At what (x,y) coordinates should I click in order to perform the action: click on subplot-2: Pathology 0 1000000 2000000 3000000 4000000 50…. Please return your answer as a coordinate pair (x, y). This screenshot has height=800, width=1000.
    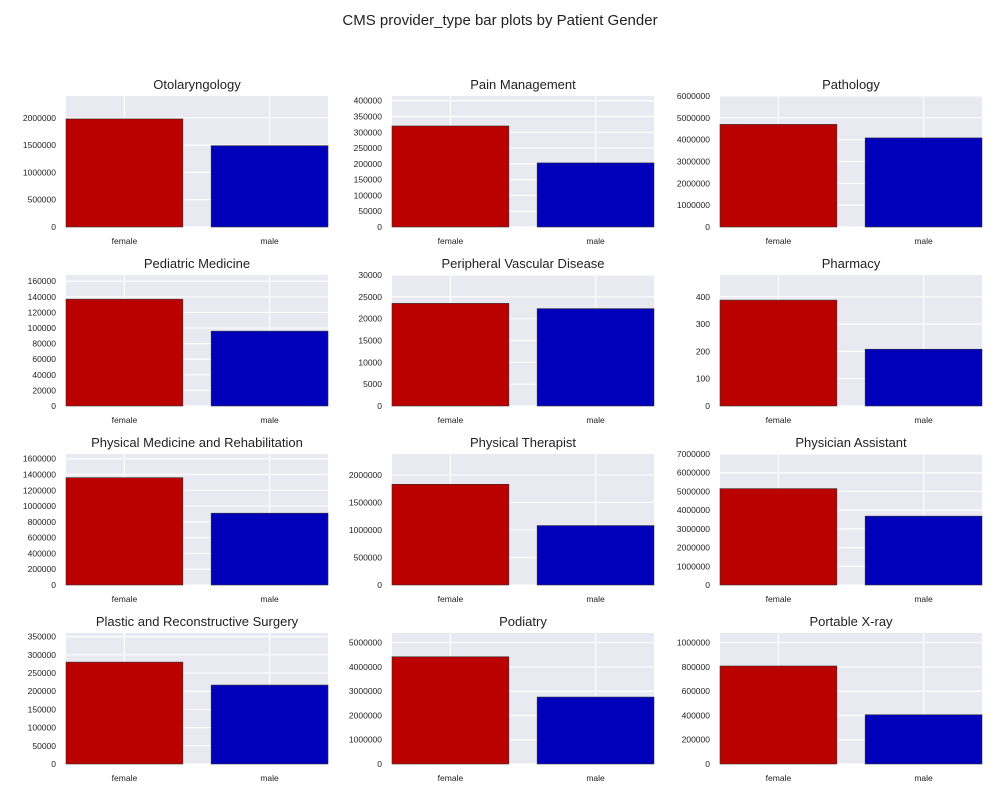
    Looking at the image, I should click on (830, 161).